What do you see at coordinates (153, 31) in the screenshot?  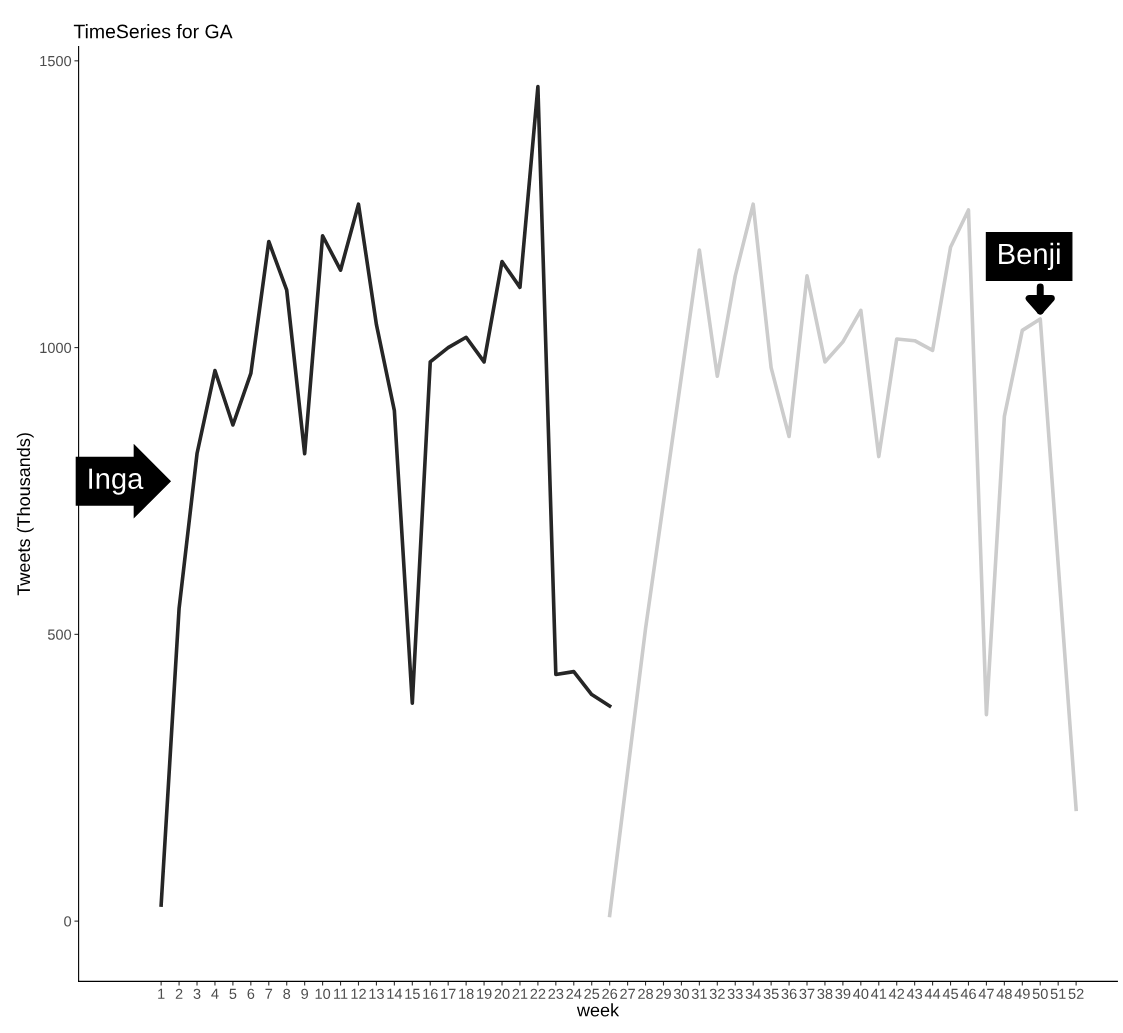 I see `chart-title: TimeSeries for GA` at bounding box center [153, 31].